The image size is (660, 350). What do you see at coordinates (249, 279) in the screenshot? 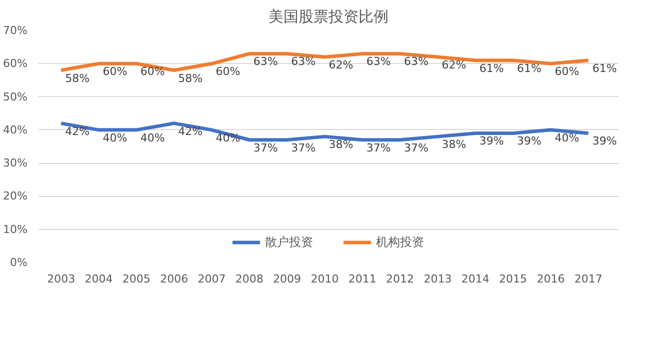
I see `x-tick-label: 2008` at bounding box center [249, 279].